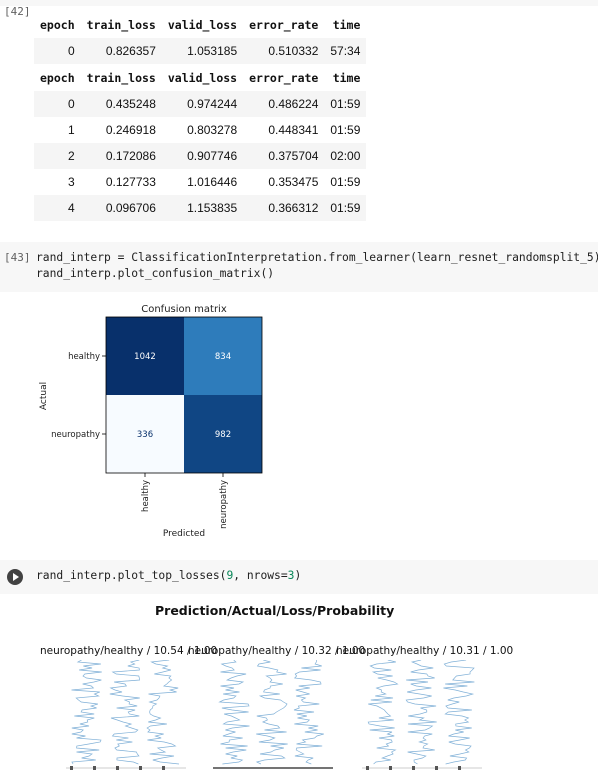  Describe the element at coordinates (121, 51) in the screenshot. I see `cell-train-loss: 0.826357` at that location.